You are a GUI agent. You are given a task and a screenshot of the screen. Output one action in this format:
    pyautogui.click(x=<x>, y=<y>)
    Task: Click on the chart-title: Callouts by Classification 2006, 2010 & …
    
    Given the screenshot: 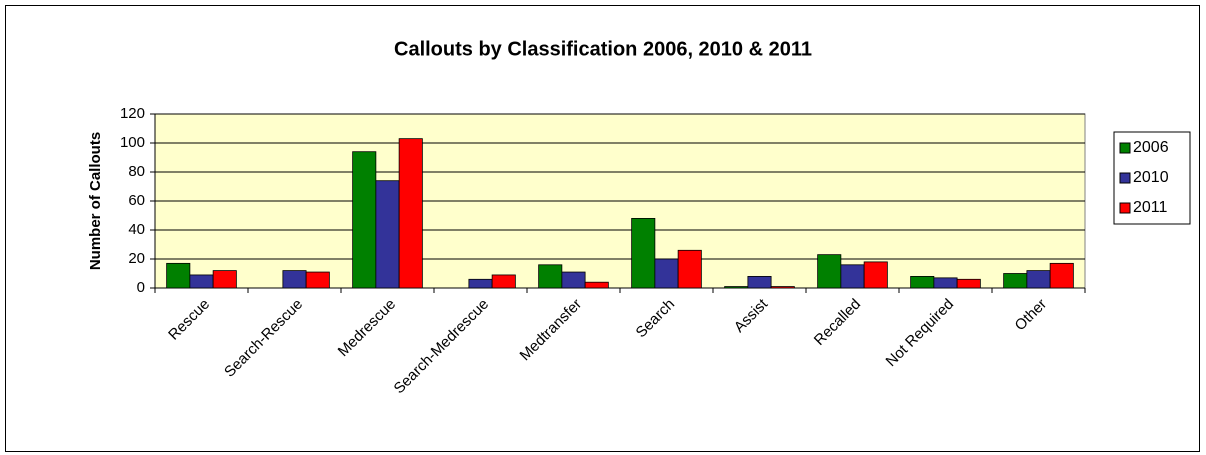 What is the action you would take?
    pyautogui.click(x=603, y=49)
    